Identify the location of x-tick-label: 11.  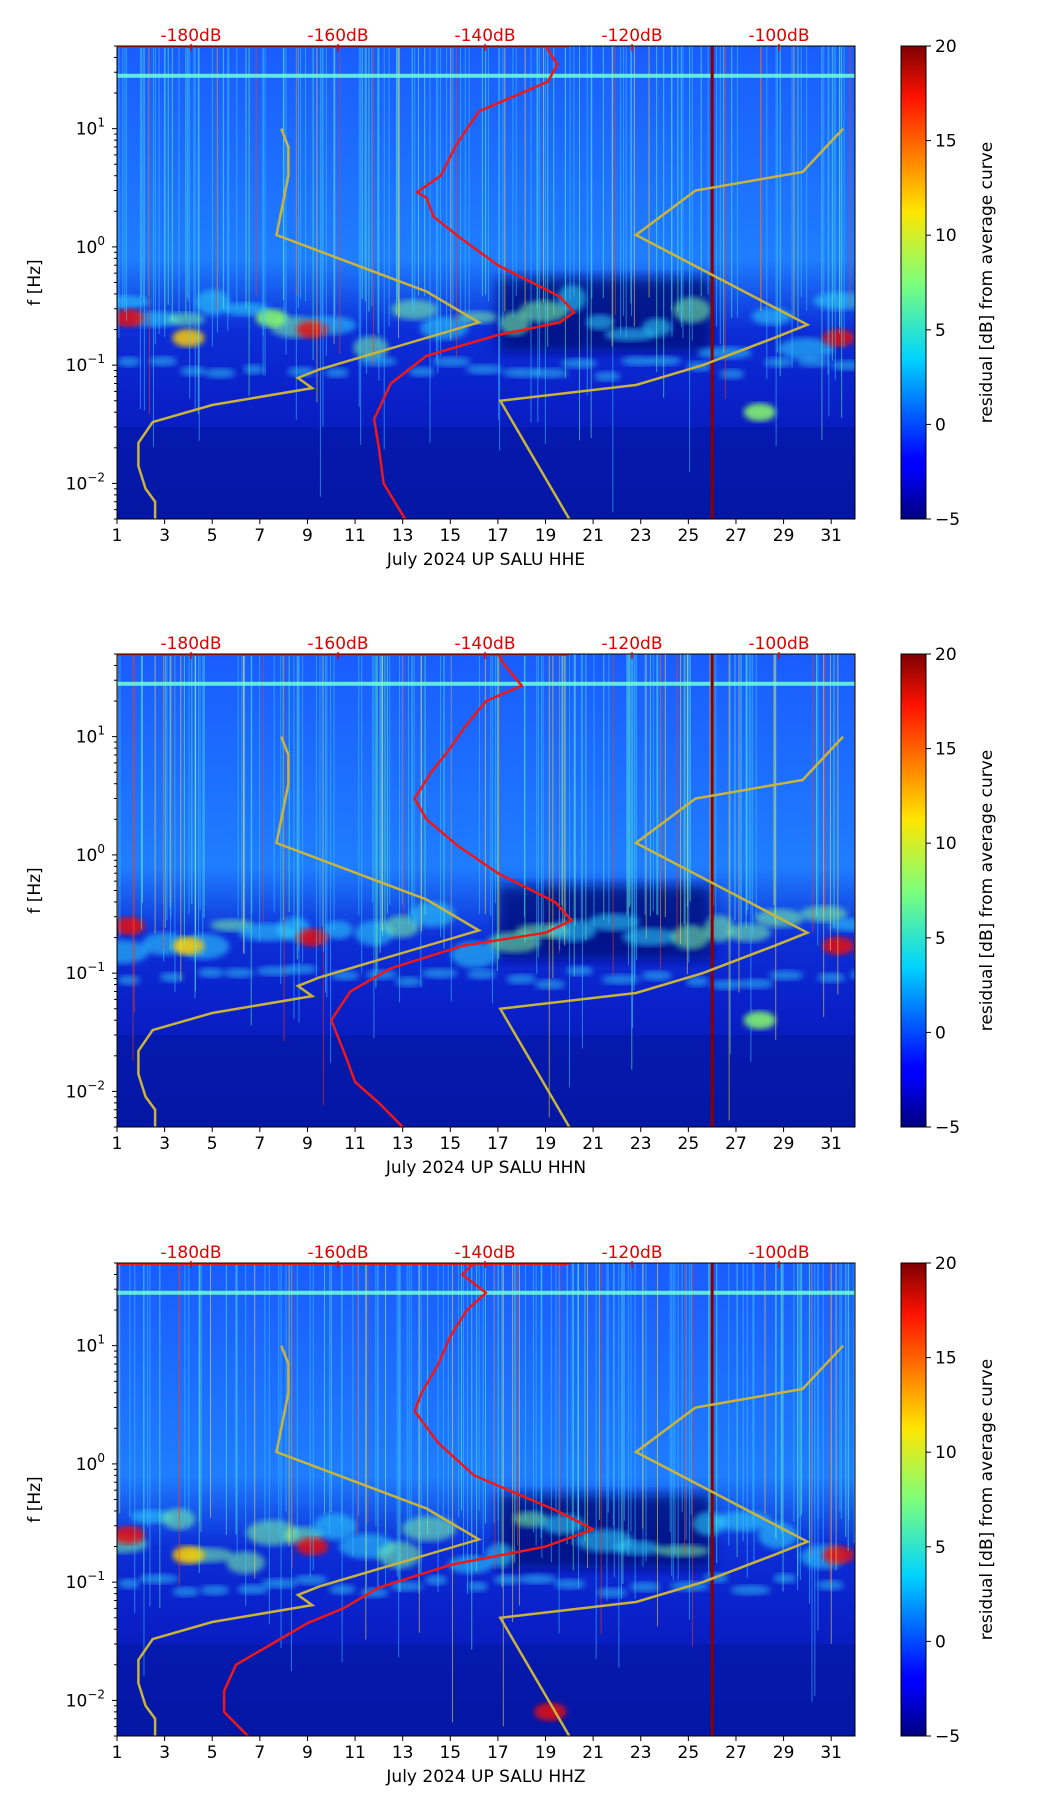
(355, 536).